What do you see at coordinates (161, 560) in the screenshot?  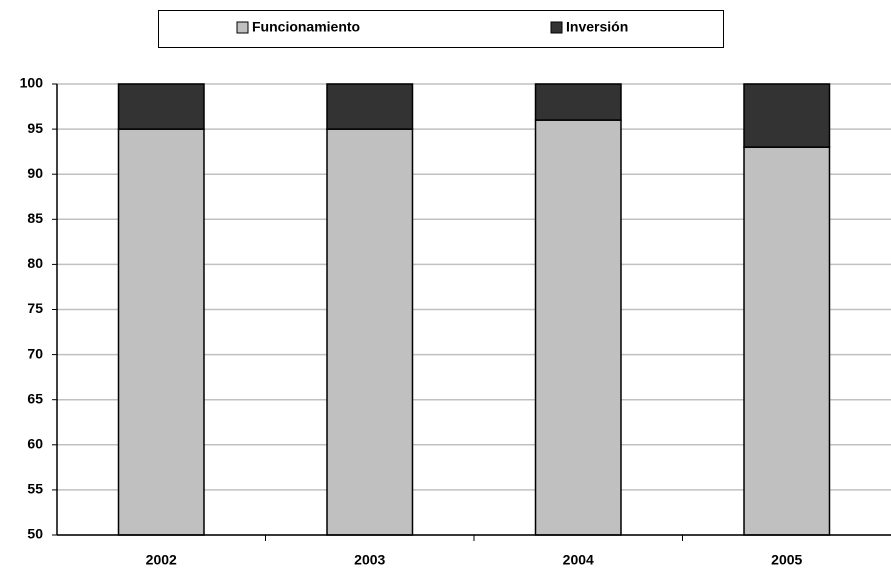 I see `x-tick-label: 2002` at bounding box center [161, 560].